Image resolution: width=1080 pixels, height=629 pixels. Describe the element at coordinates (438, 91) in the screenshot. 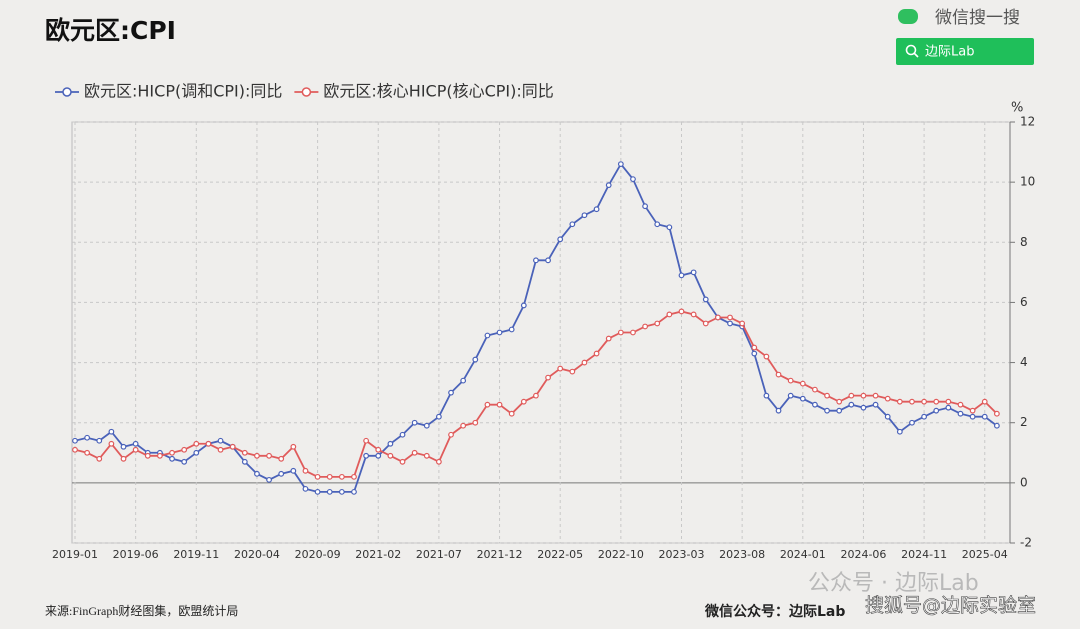

I see `legend-label: 欧元区:核心HICP(核心CPI):同比` at that location.